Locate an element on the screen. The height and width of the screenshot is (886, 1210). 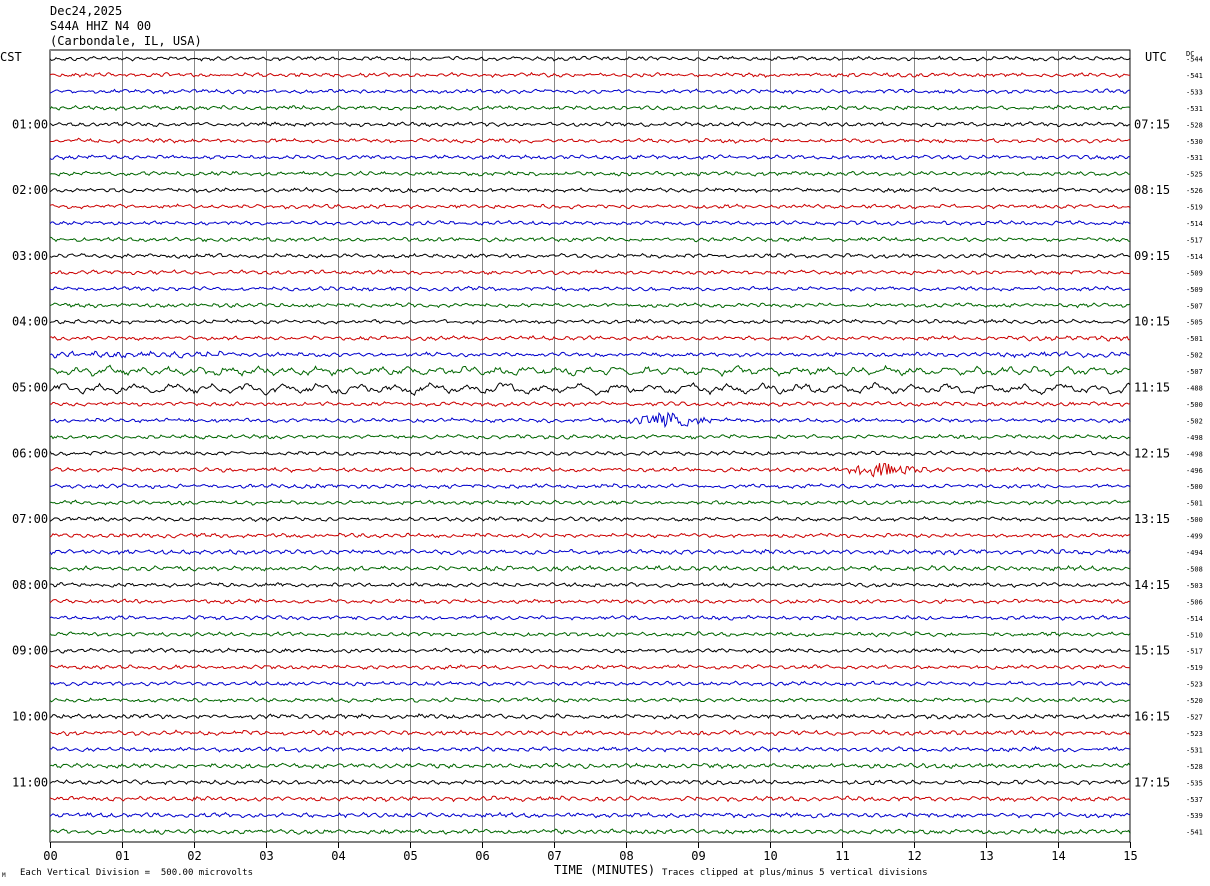
utc-hour-label: 07:15 is located at coordinates (1152, 124).